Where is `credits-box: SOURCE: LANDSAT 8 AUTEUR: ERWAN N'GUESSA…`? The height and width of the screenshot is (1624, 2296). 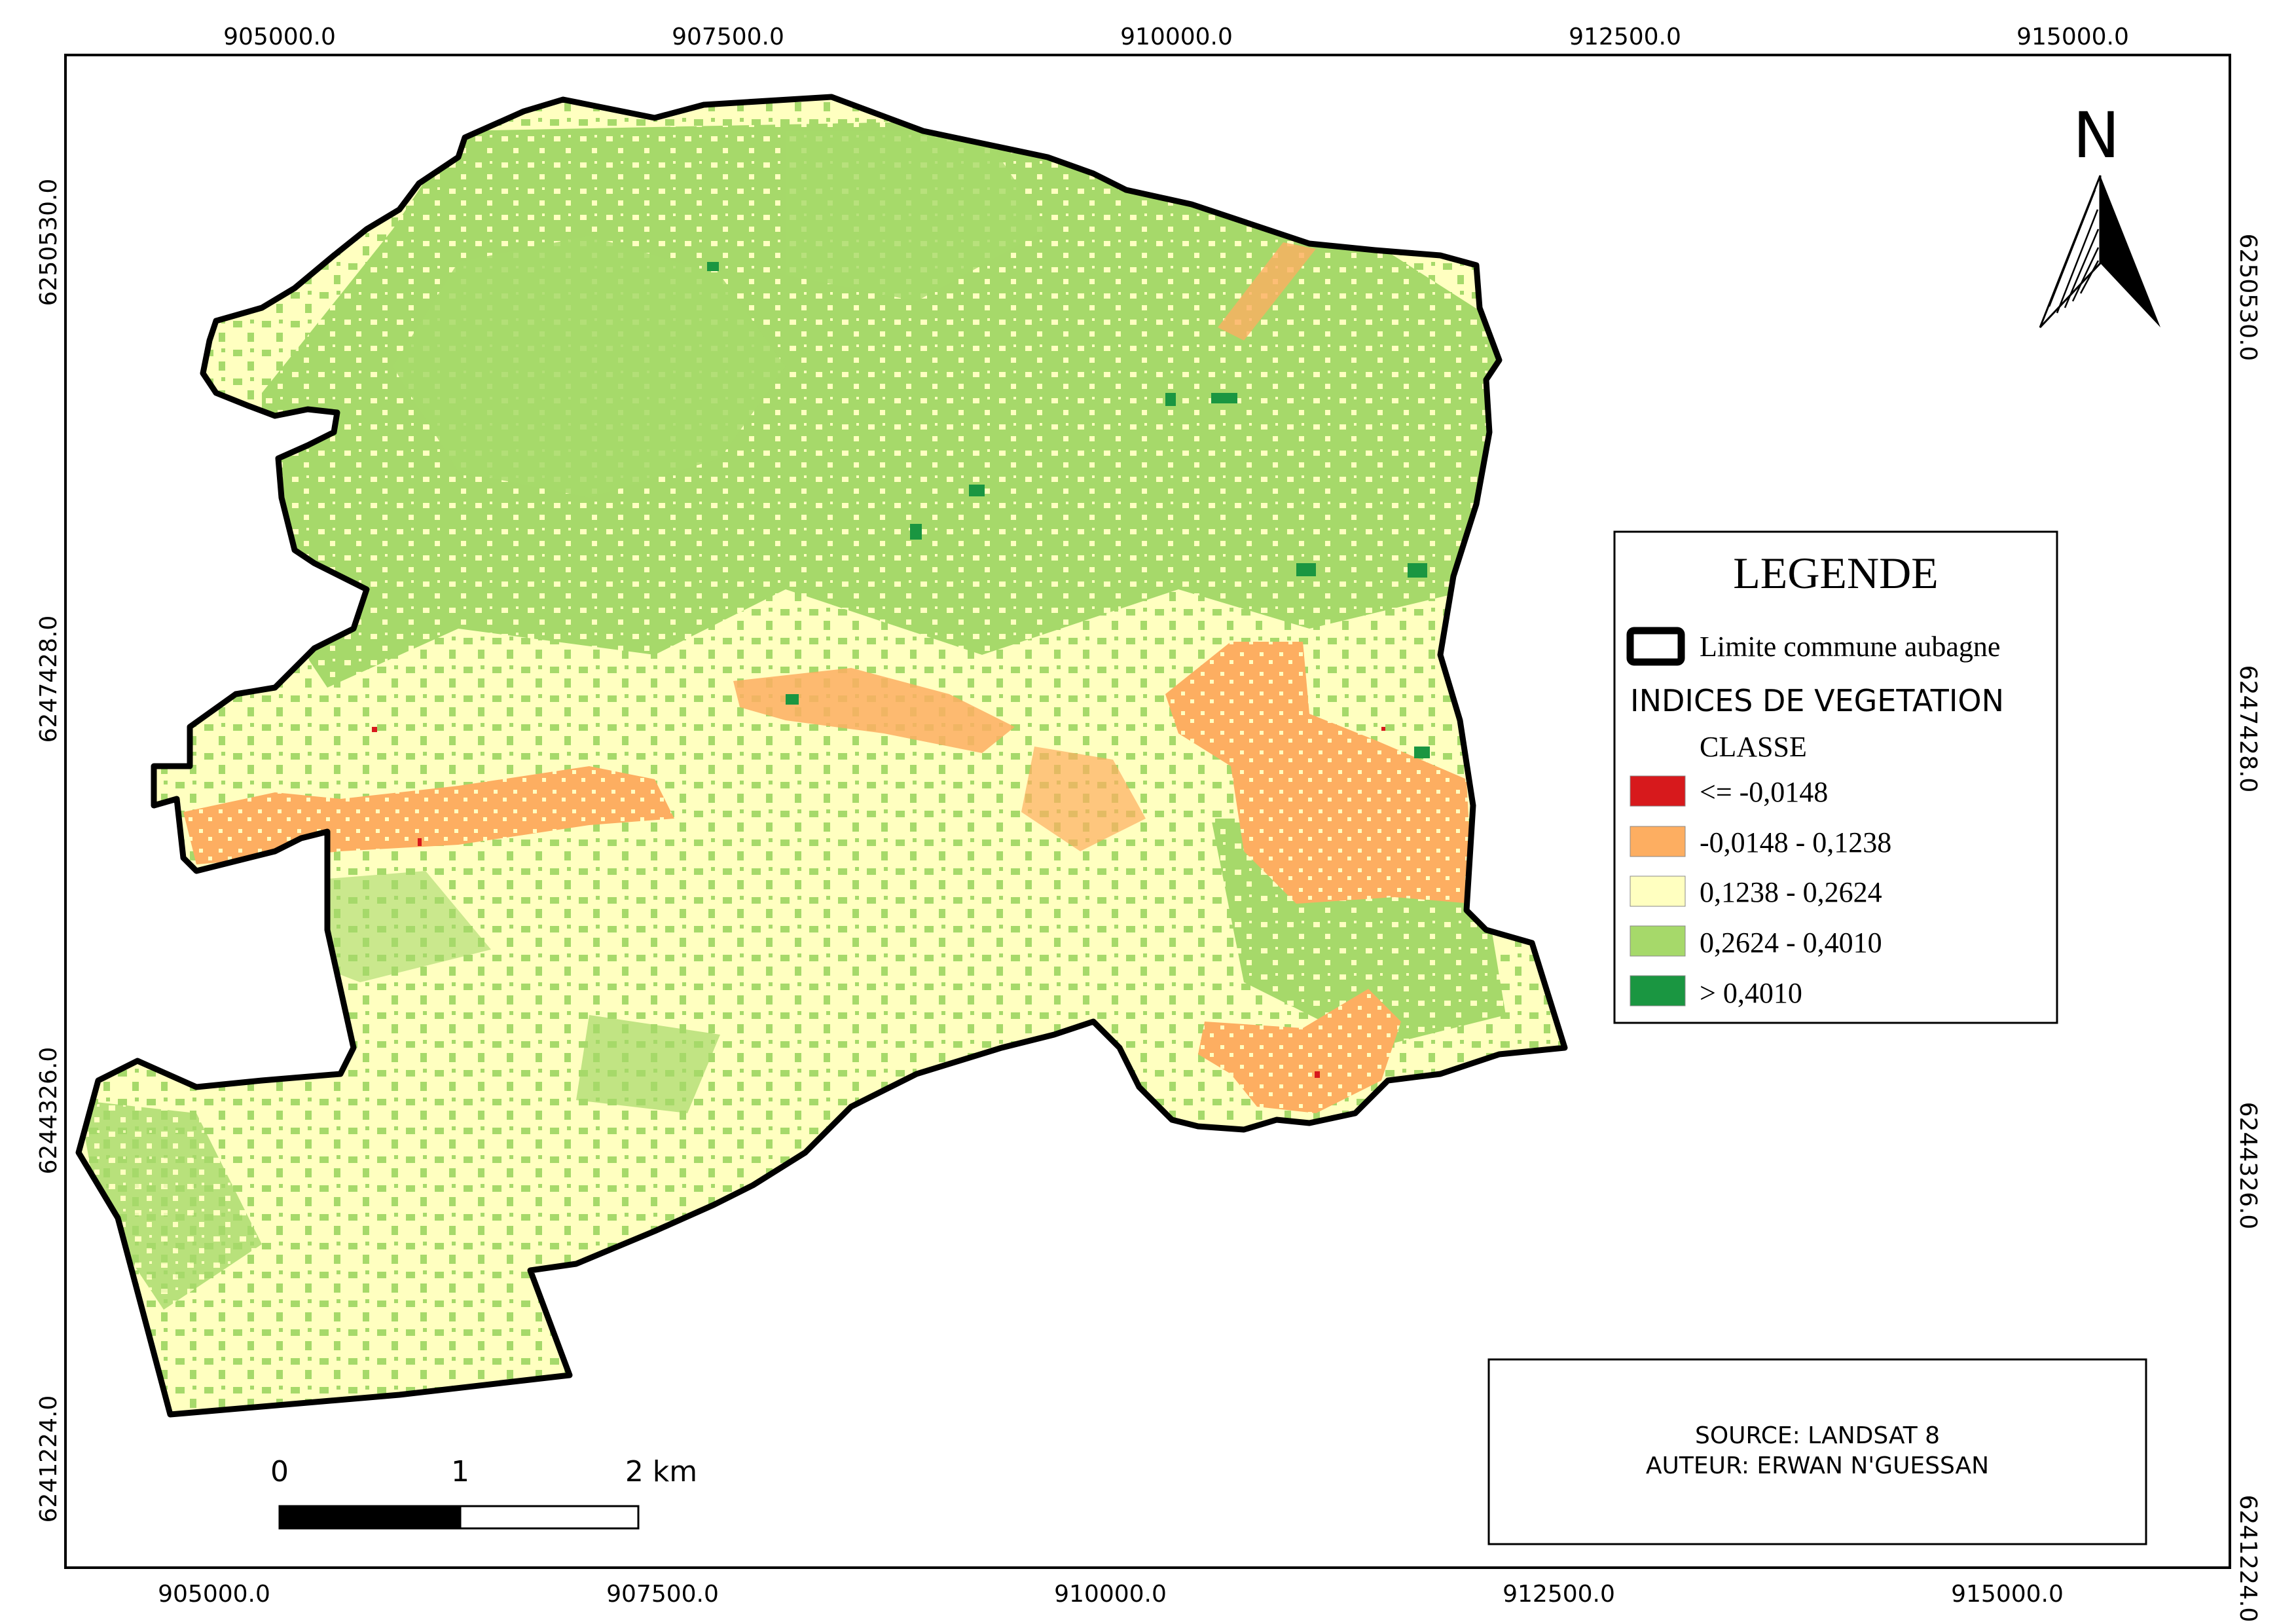
credits-box: SOURCE: LANDSAT 8 AUTEUR: ERWAN N'GUESSA… is located at coordinates (1817, 1451).